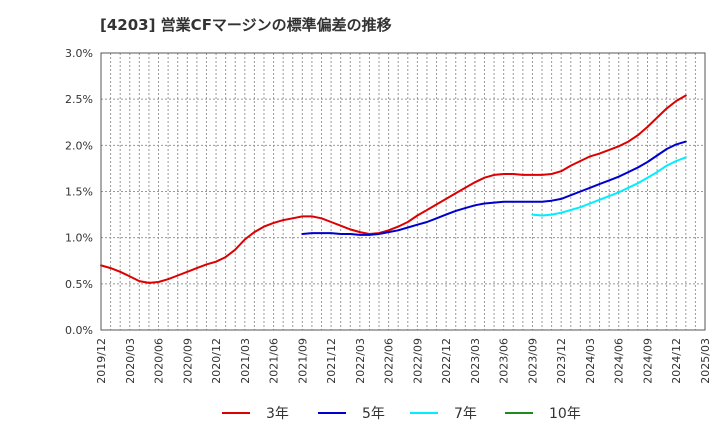  I want to click on x-tick-label: 2024/09, so click(647, 361).